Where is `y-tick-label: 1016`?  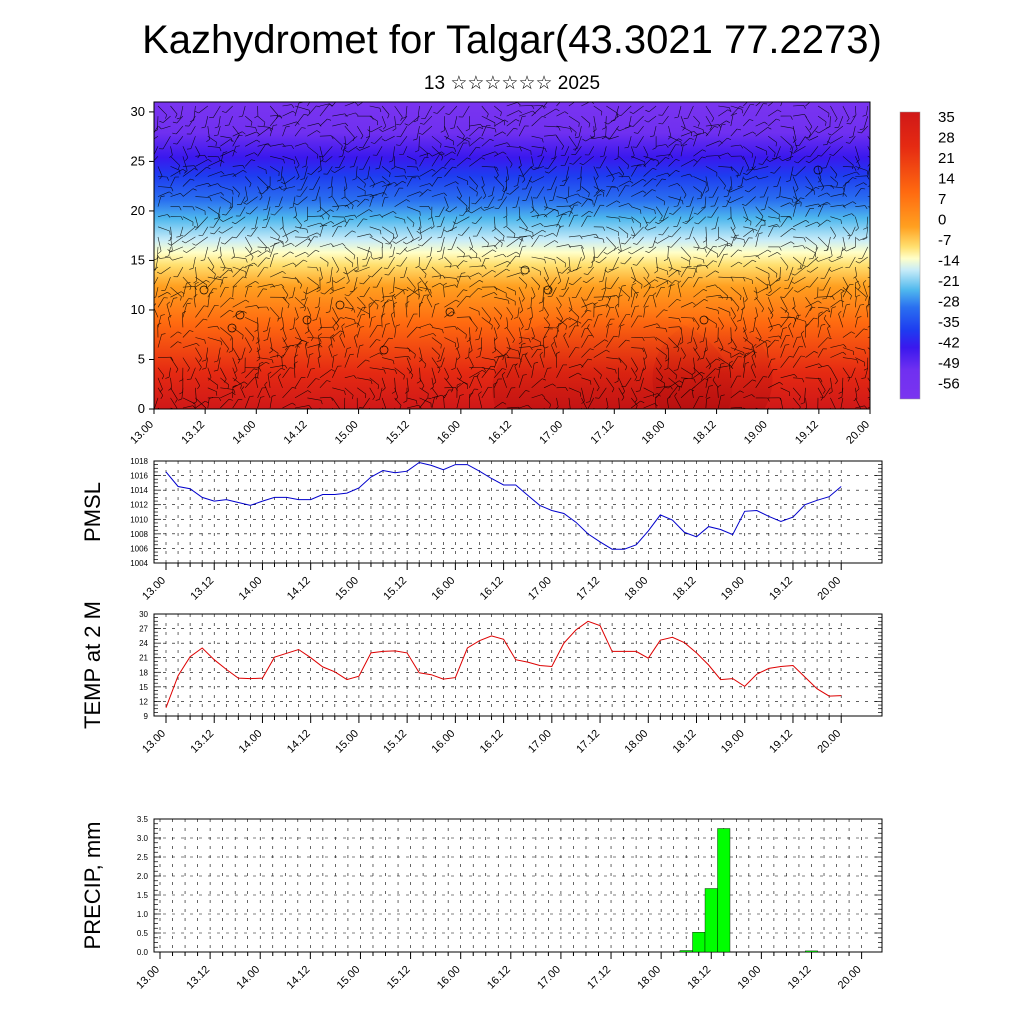
y-tick-label: 1016 is located at coordinates (139, 476).